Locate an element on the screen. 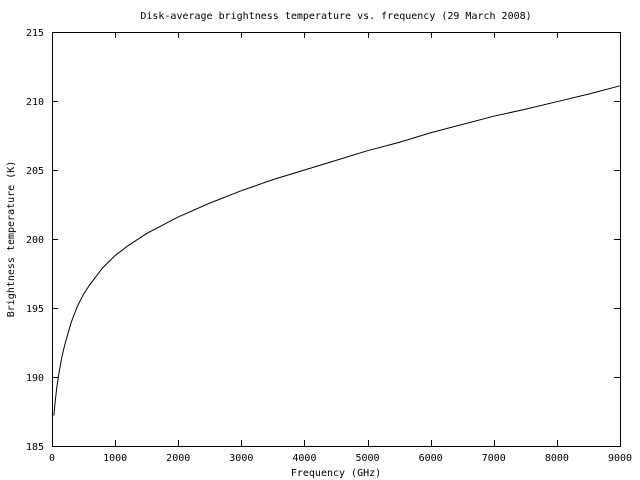 The height and width of the screenshot is (480, 640). y-tick-label: 185 is located at coordinates (35, 447).